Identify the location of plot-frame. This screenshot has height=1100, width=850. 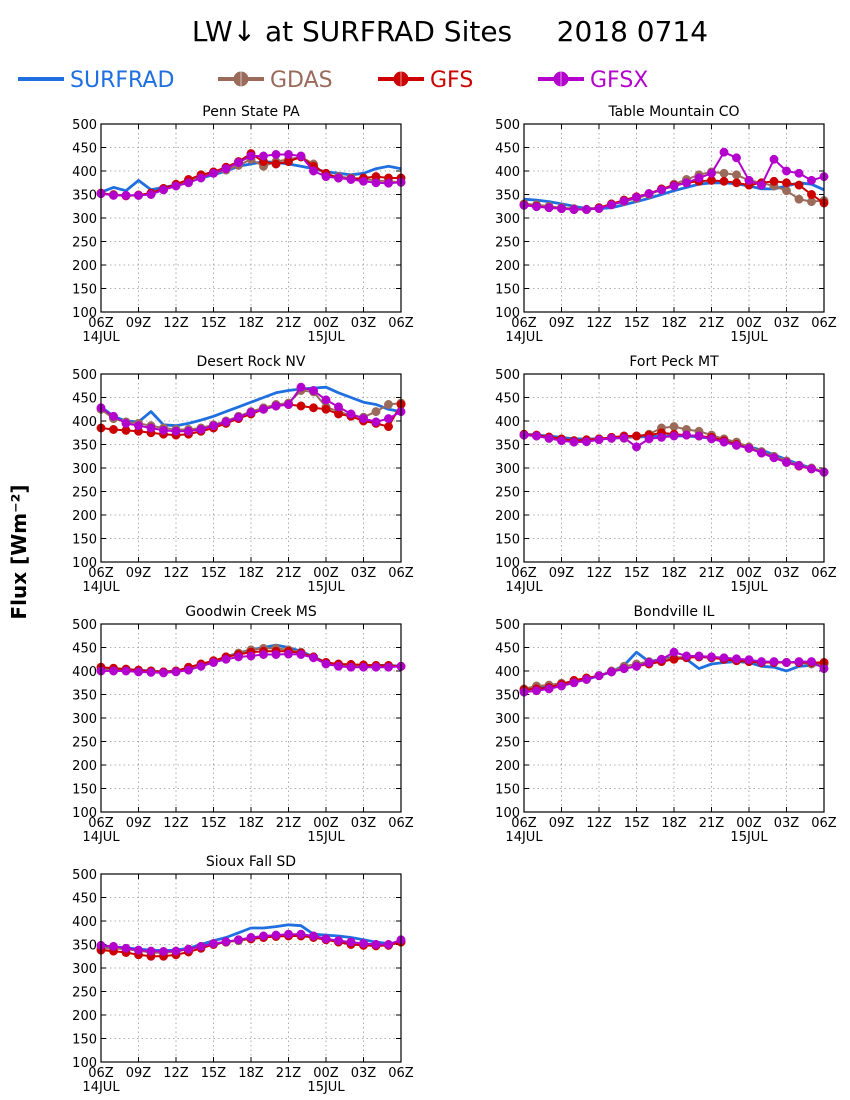
(251, 968).